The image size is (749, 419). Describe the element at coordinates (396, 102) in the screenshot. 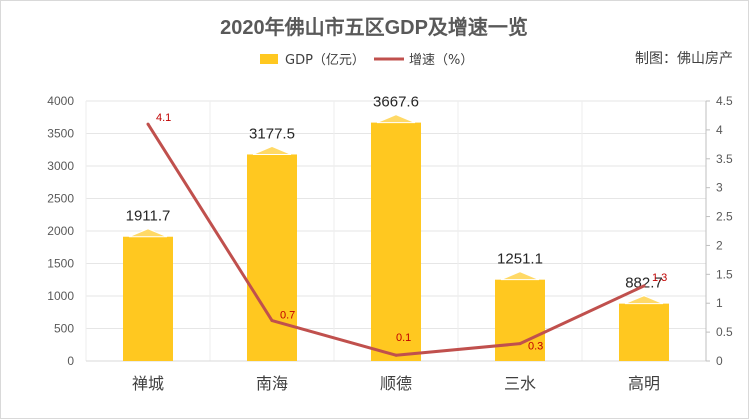

I see `gdp-bar-label: 3667.6` at that location.